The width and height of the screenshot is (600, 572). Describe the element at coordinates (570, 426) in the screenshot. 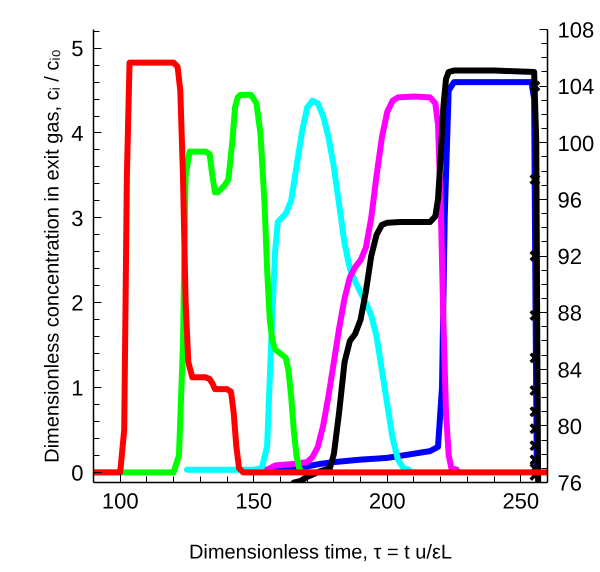

I see `y2-tick-label: 80` at that location.